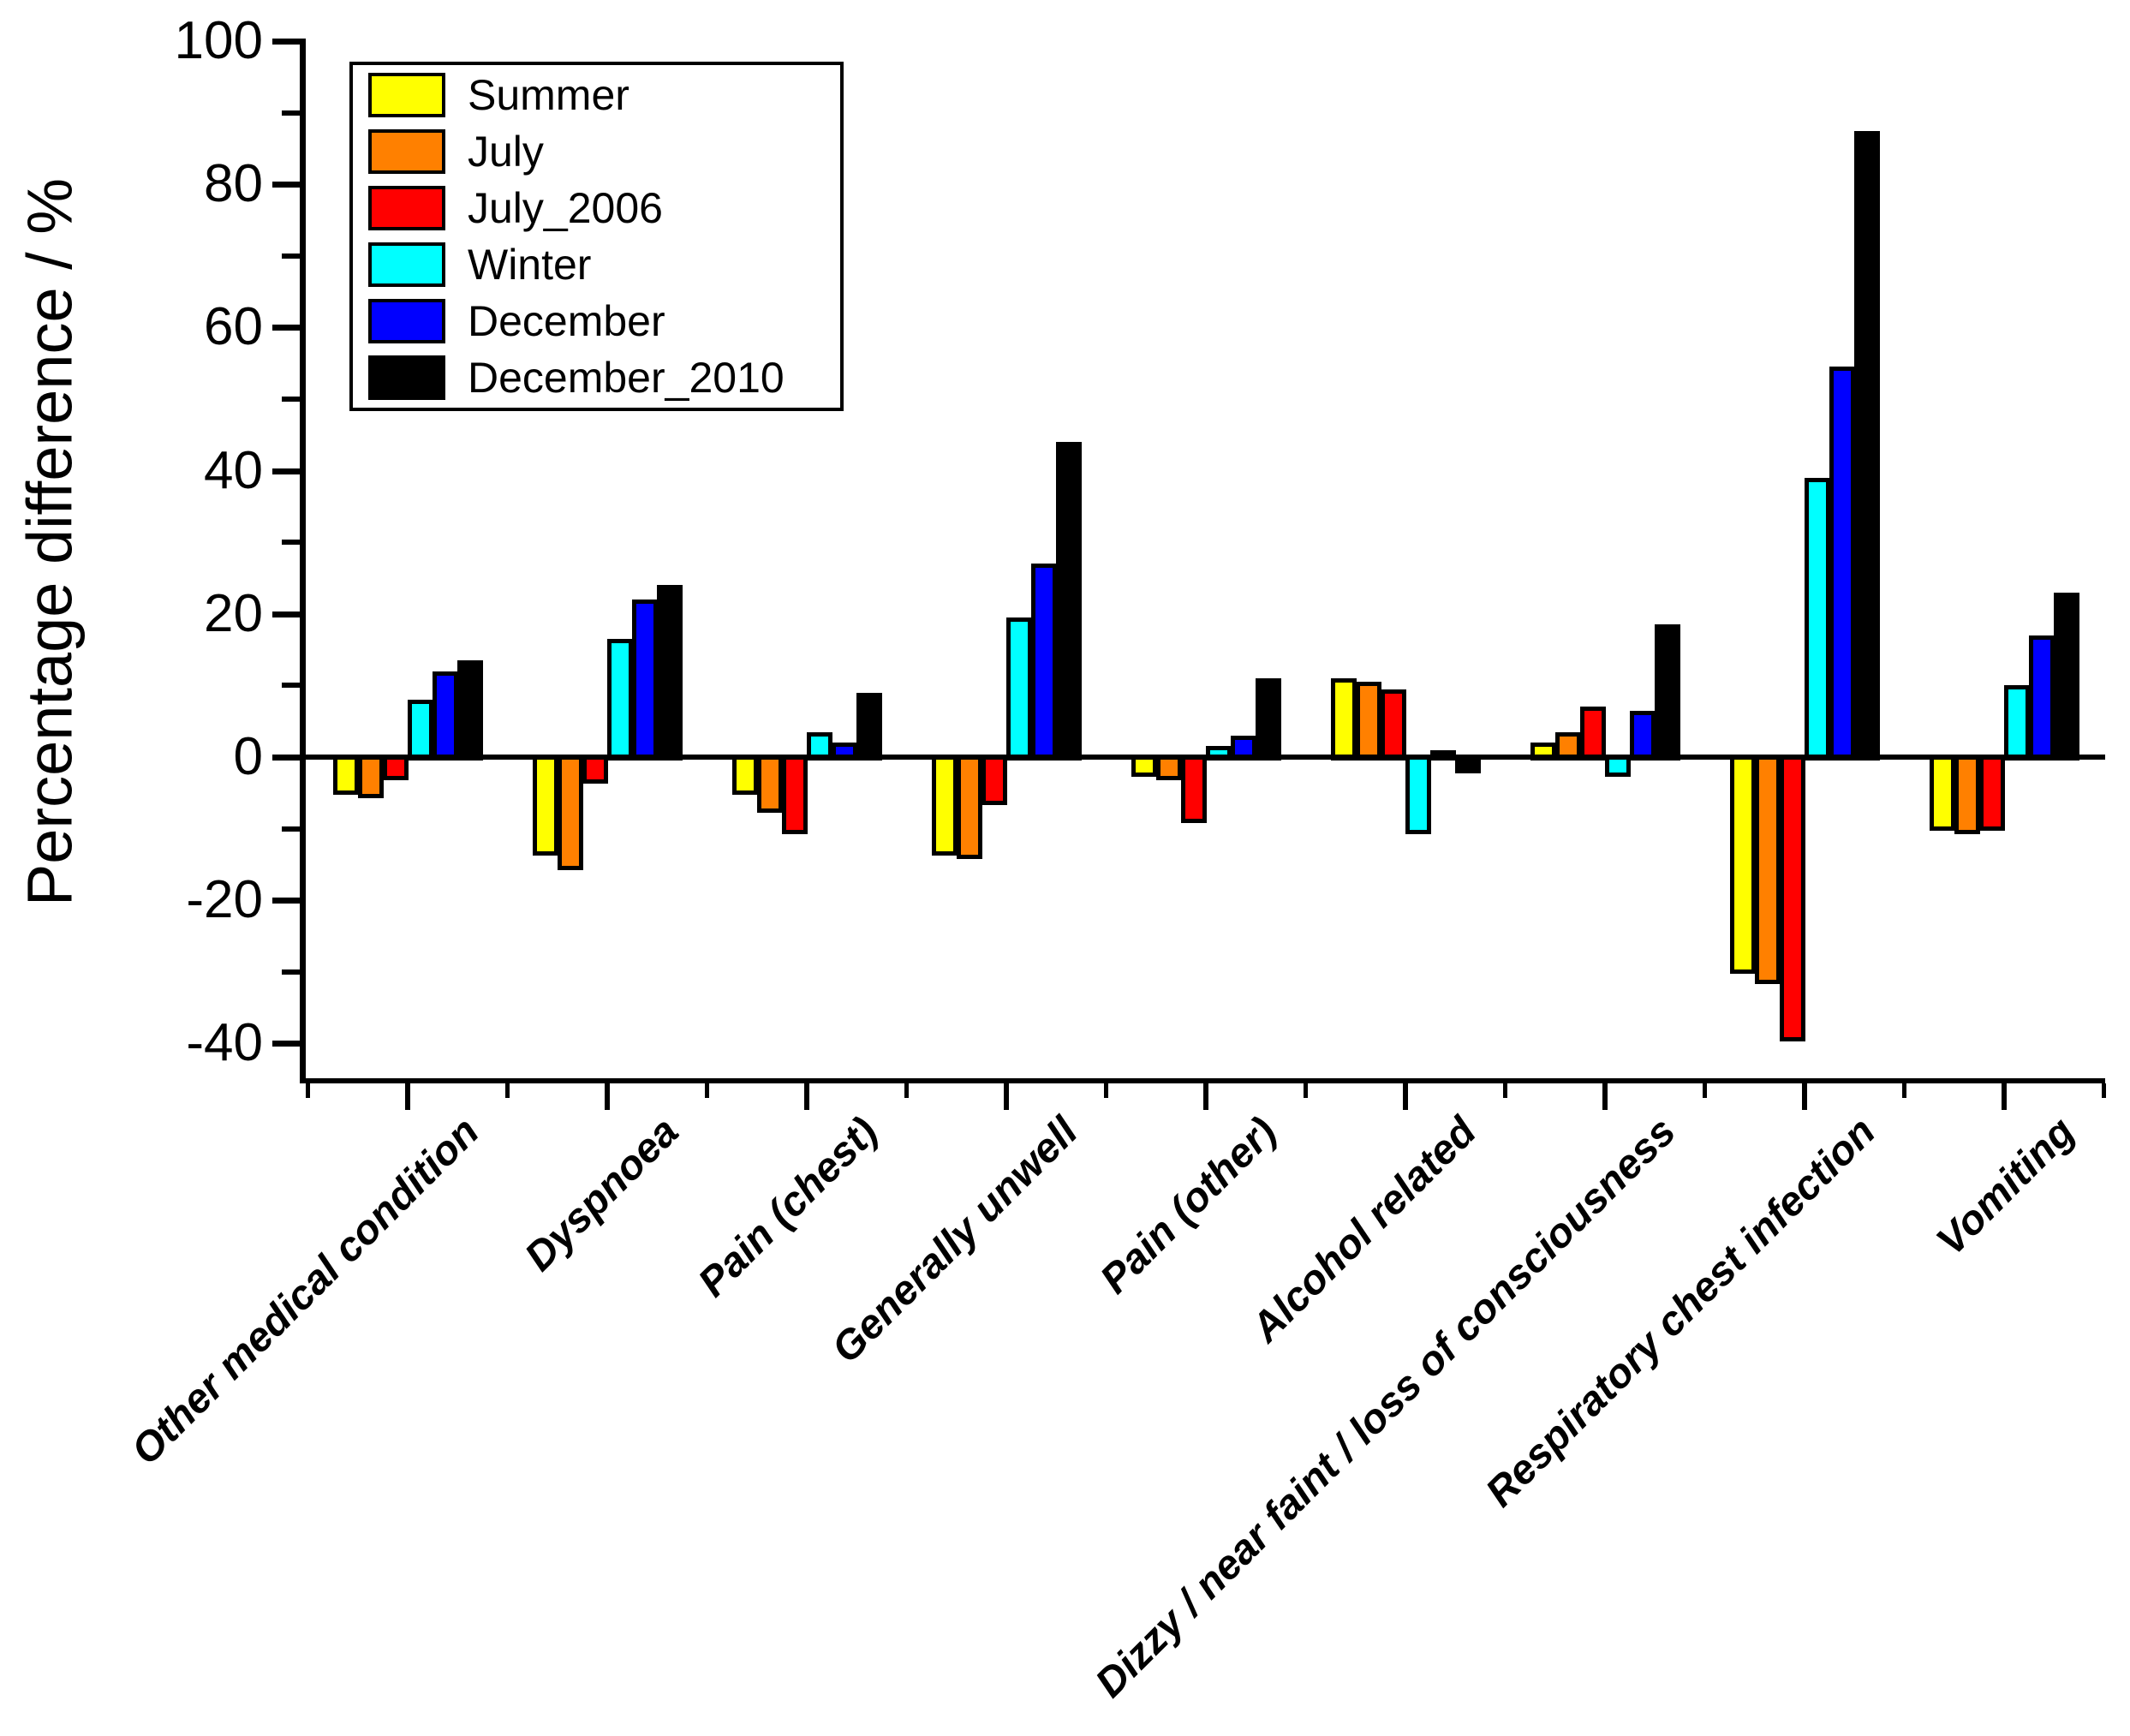  Describe the element at coordinates (224, 1043) in the screenshot. I see `y-tick-label: -40` at that location.